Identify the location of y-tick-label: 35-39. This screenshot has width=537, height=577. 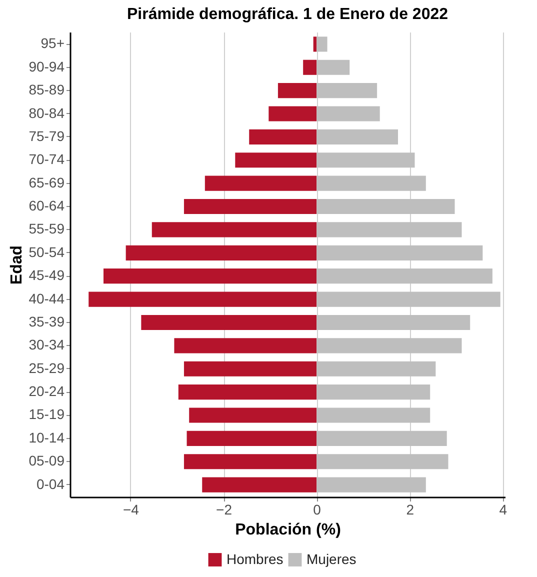
(46, 321).